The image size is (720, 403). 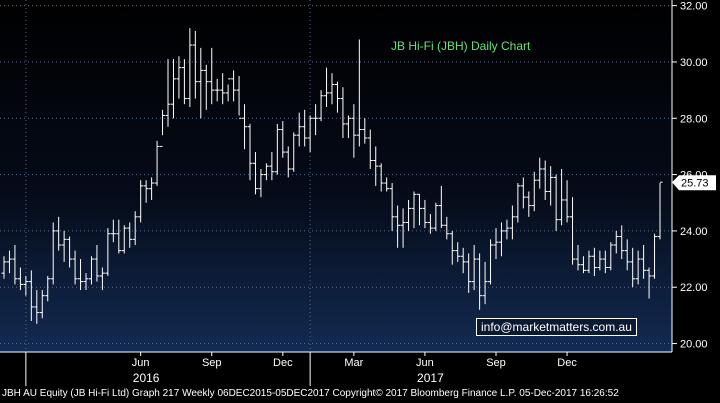 I want to click on y-tick-label: 22.00, so click(x=694, y=288).